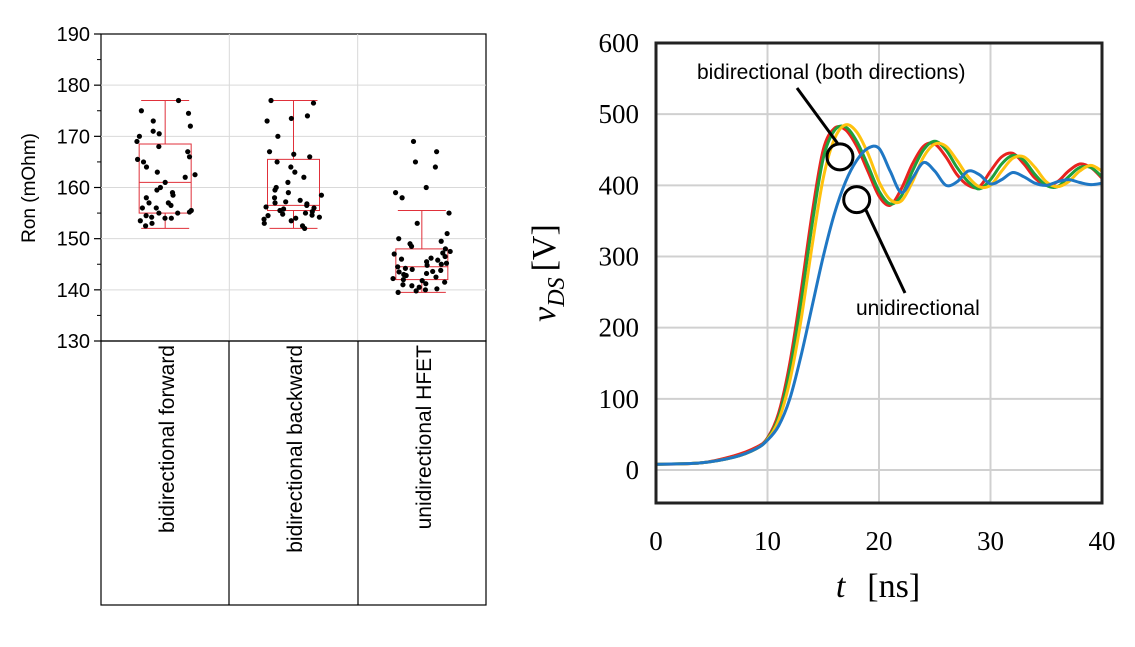 This screenshot has height=647, width=1135. I want to click on y-tick-label: 300, so click(619, 257).